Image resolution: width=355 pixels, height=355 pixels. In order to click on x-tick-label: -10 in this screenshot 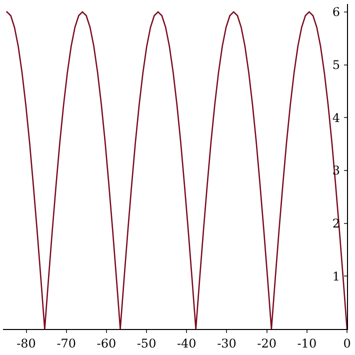, I will do `click(307, 343)`.